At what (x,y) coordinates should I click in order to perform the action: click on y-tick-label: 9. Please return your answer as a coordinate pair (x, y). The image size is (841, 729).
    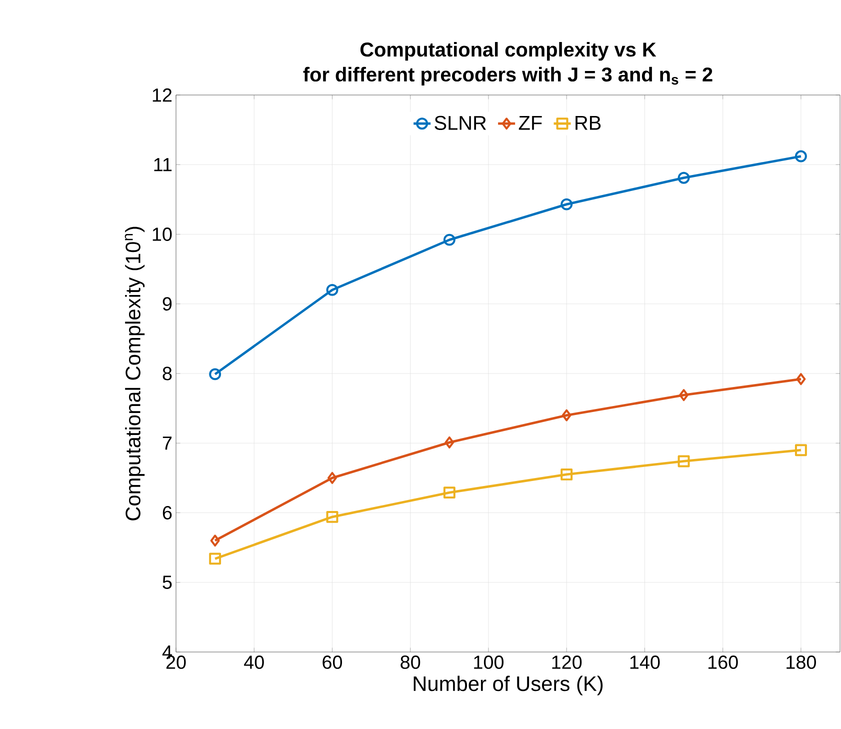
    Looking at the image, I should click on (167, 304).